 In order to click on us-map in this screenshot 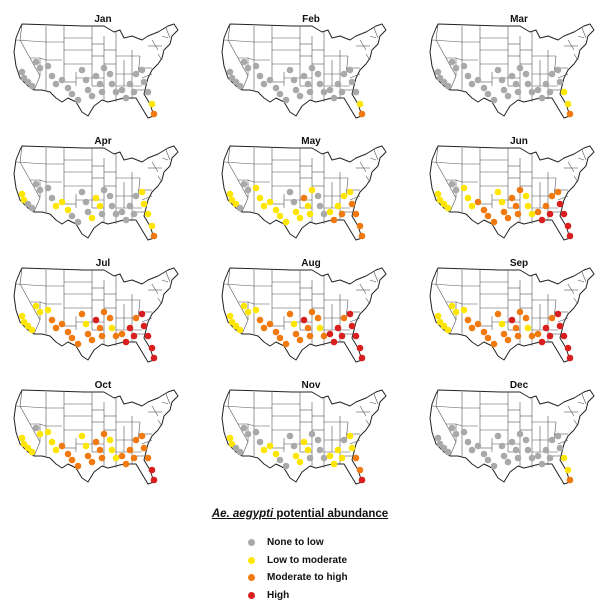, I will do `click(103, 185)`.